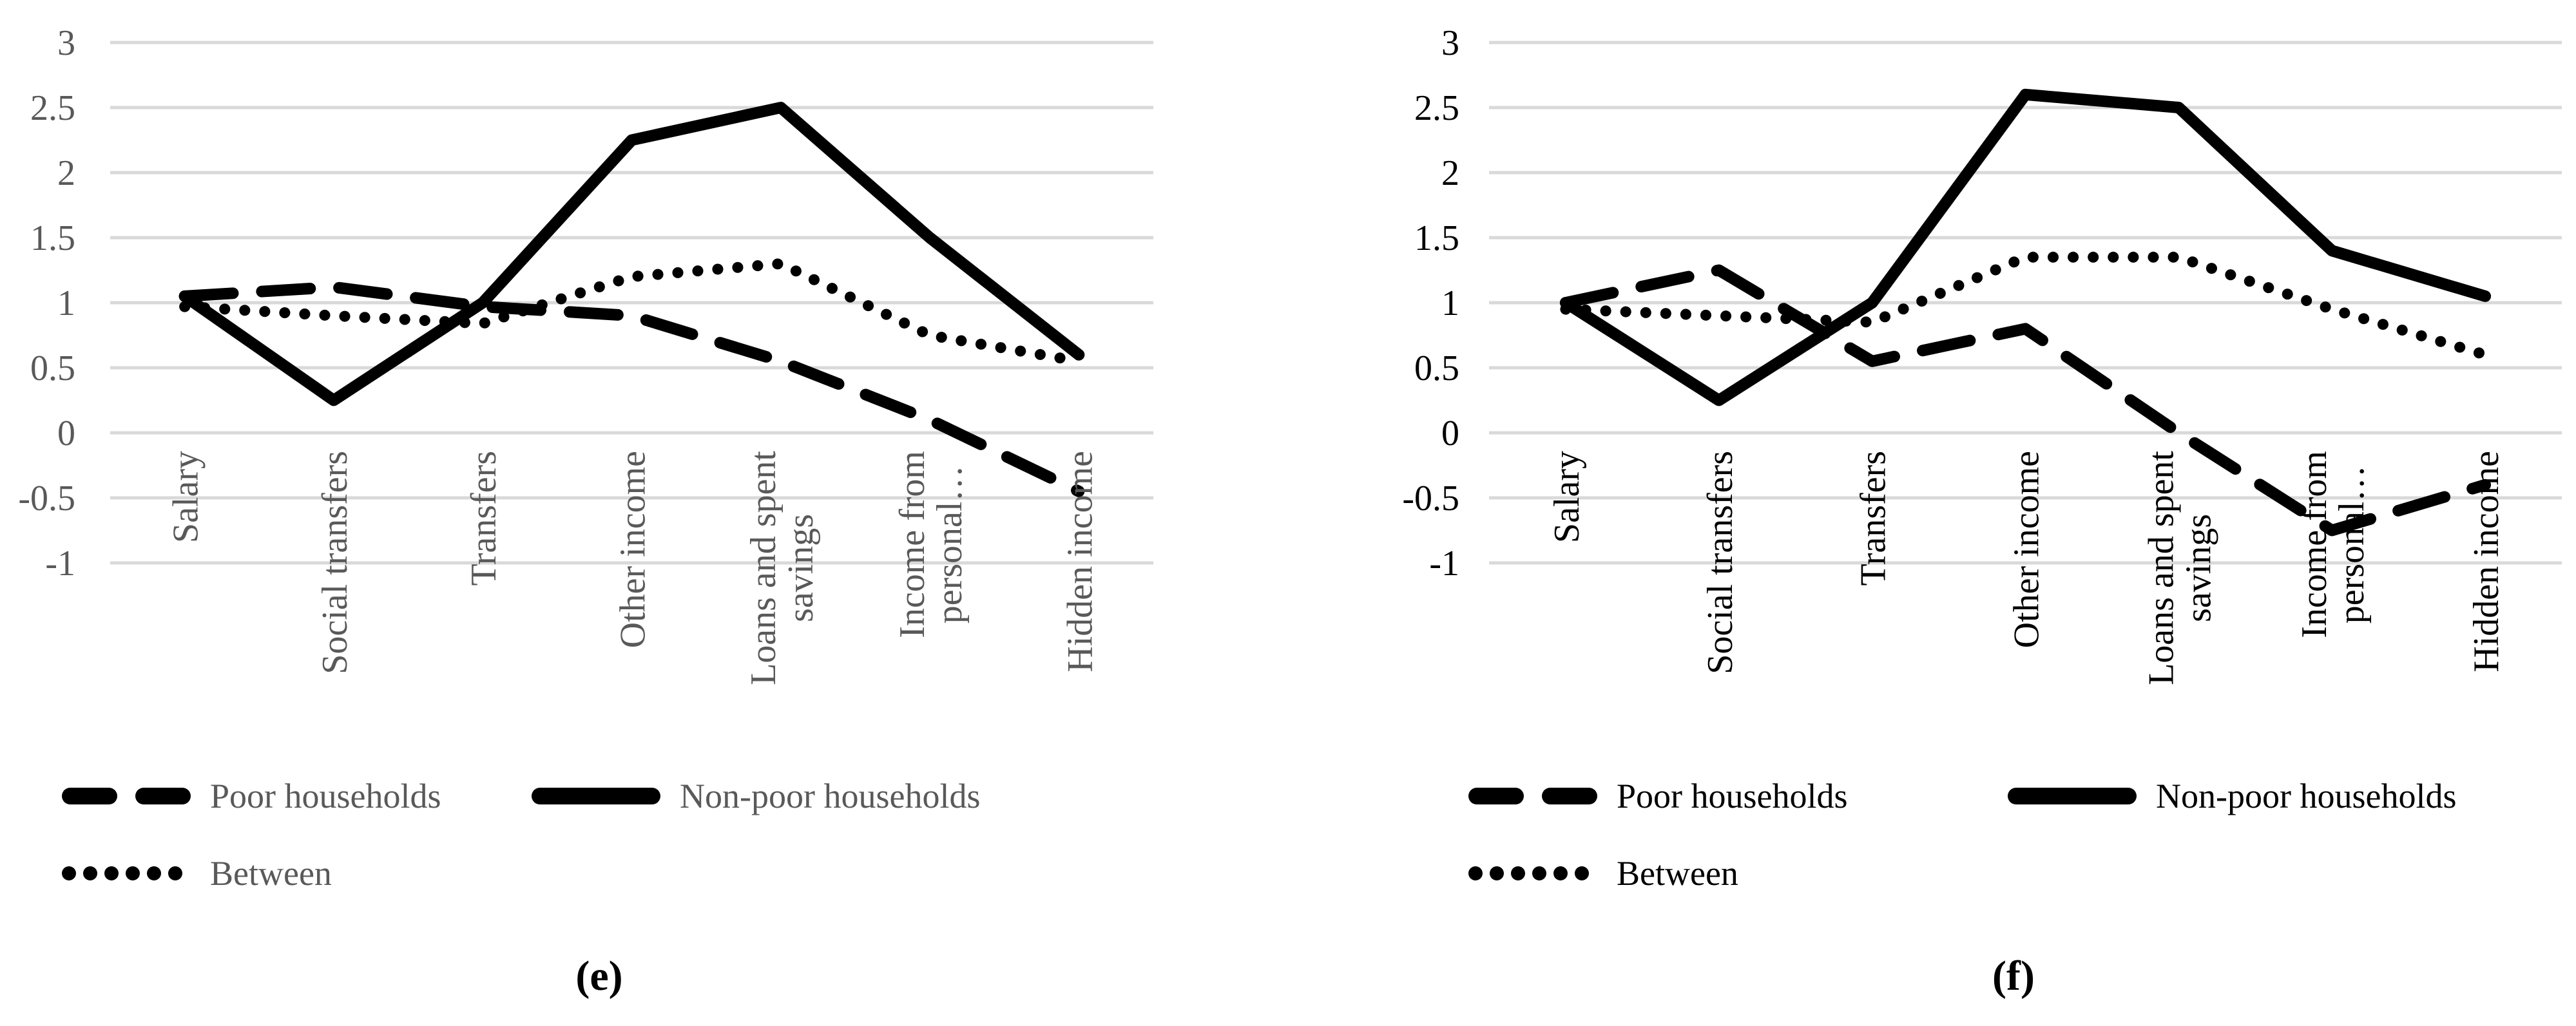 The width and height of the screenshot is (2576, 1026). I want to click on chart-f-caption: (f), so click(2014, 976).